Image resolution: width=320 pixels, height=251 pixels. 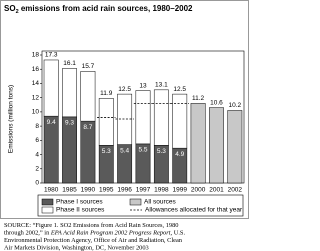 What do you see at coordinates (37, 154) in the screenshot?
I see `y-tick-label: 4` at bounding box center [37, 154].